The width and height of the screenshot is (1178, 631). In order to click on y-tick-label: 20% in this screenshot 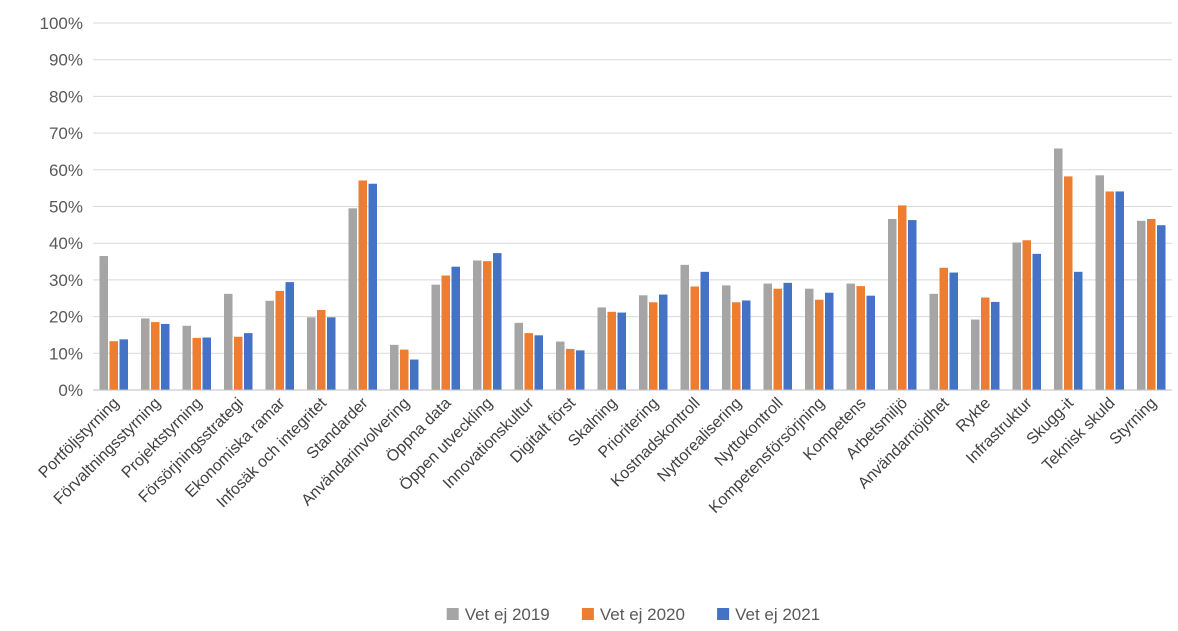, I will do `click(66, 317)`.